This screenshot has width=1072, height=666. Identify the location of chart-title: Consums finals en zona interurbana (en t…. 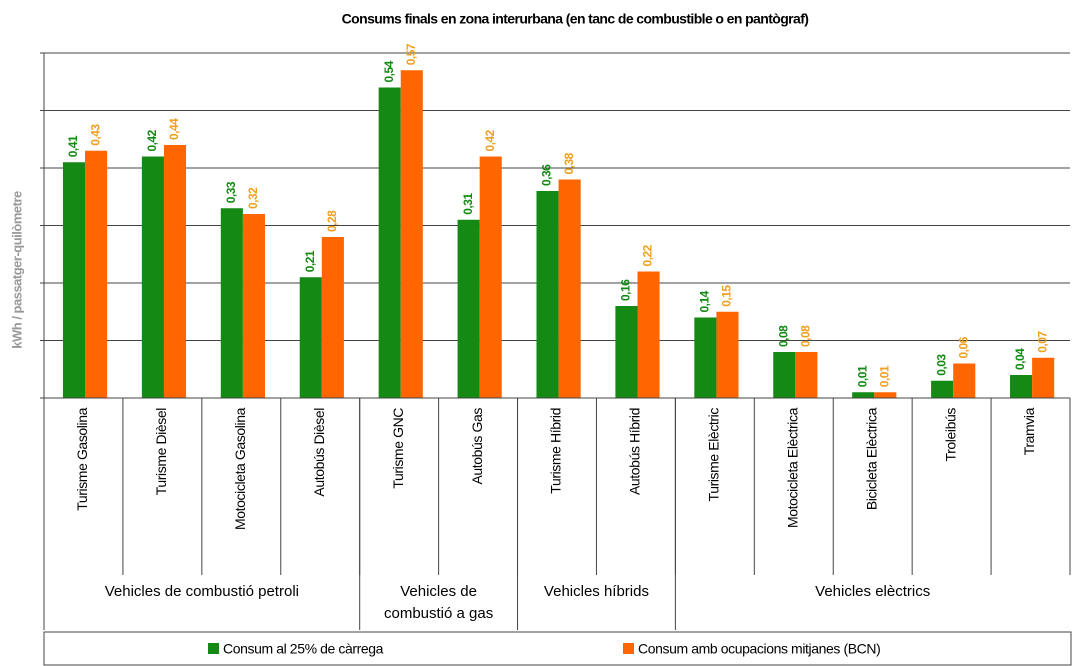
(575, 19).